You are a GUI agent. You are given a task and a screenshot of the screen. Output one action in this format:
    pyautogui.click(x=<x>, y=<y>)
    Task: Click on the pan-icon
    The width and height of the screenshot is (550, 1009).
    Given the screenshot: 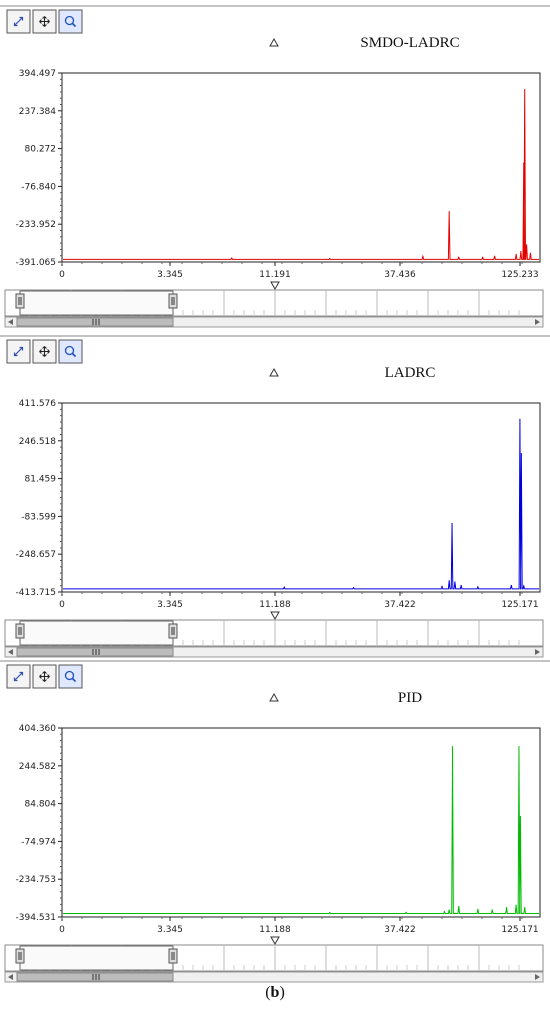 What is the action you would take?
    pyautogui.click(x=44, y=21)
    